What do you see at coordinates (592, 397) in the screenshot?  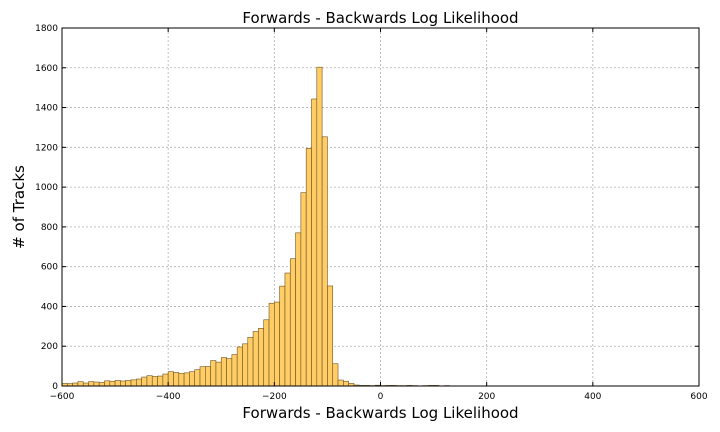 I see `x-tick-label: 400` at bounding box center [592, 397].